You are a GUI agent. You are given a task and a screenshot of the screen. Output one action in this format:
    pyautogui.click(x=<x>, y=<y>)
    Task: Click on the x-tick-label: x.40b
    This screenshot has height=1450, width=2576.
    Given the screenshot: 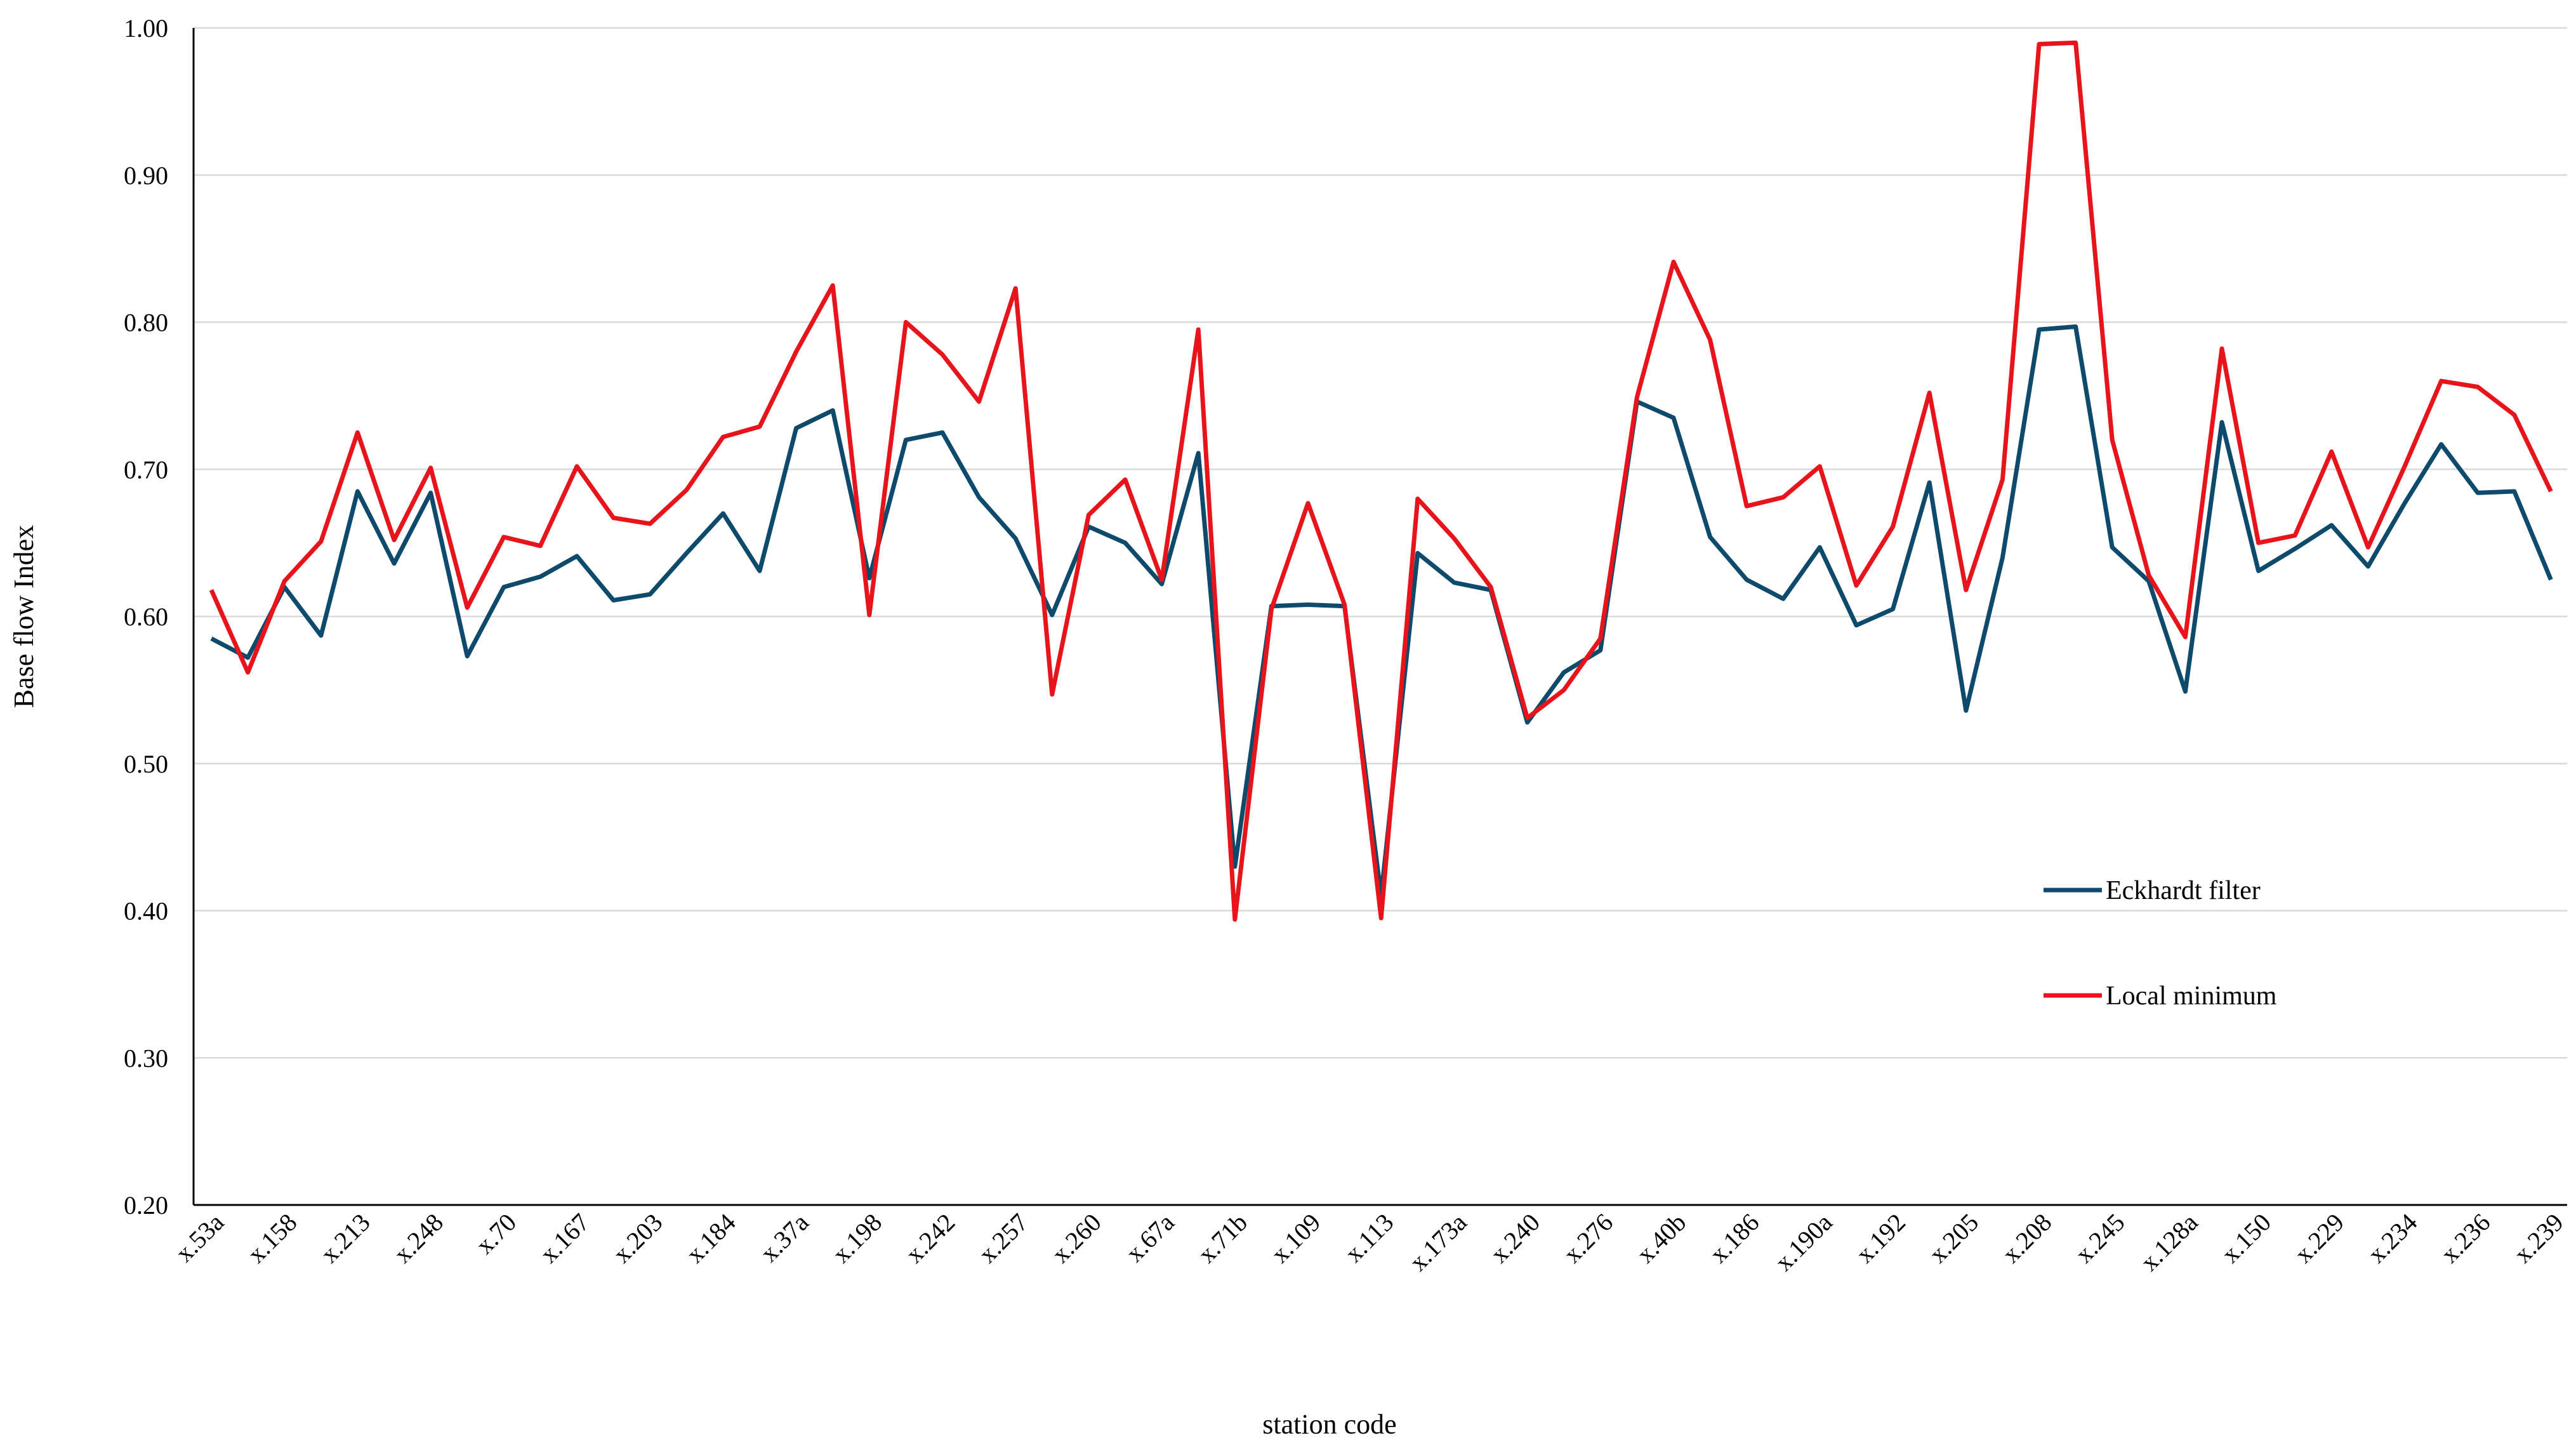 What is the action you would take?
    pyautogui.click(x=1661, y=1238)
    